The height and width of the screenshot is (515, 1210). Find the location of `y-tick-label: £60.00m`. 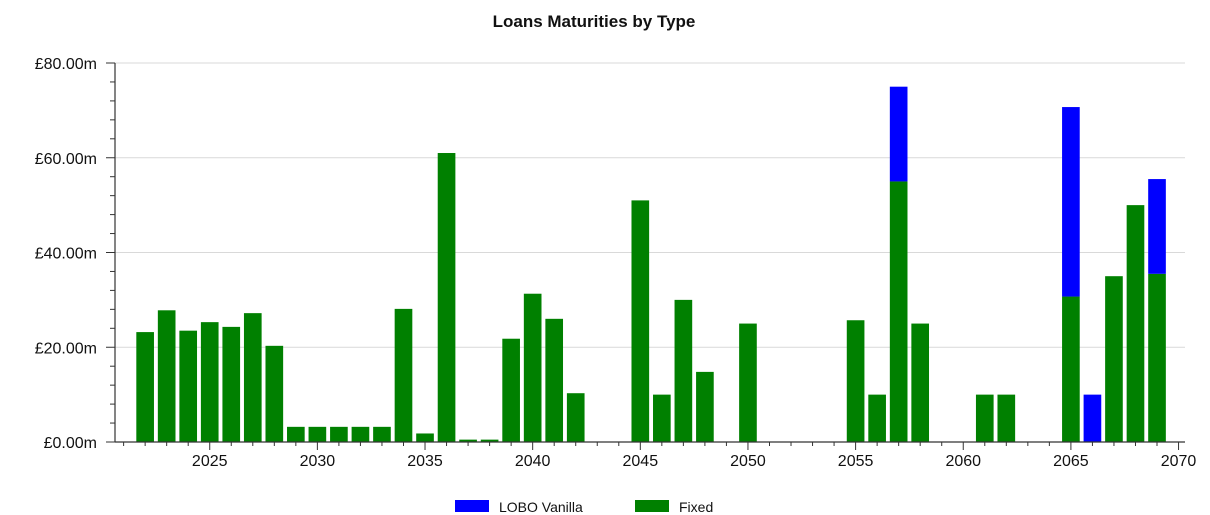

y-tick-label: £60.00m is located at coordinates (66, 159).